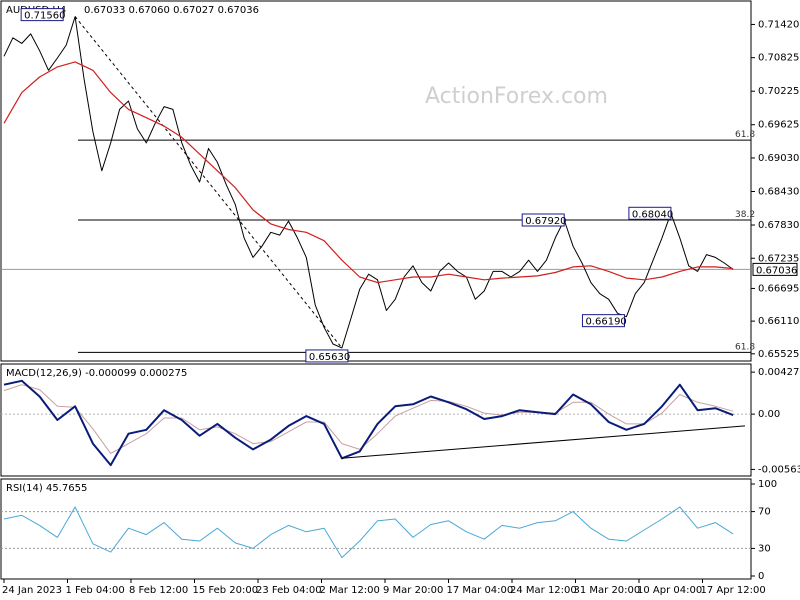 This screenshot has width=800, height=600. Describe the element at coordinates (413, 590) in the screenshot. I see `x-tick-label: 9 Mar 20:00` at that location.